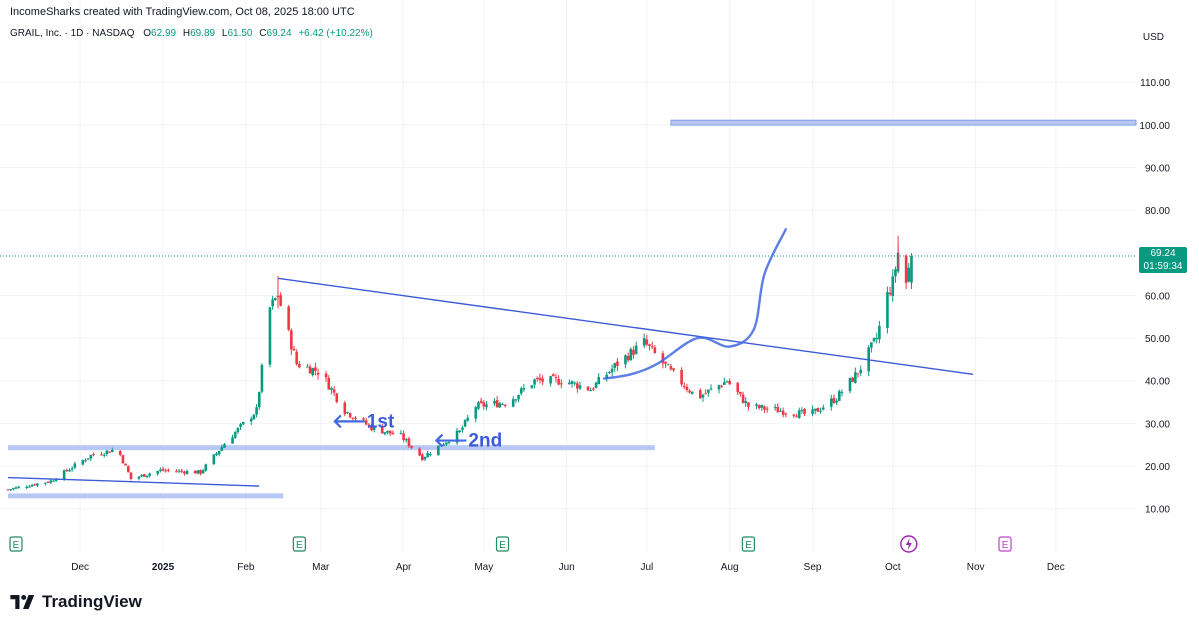 The image size is (1199, 627). I want to click on change-value: +6.42 (+10.22%), so click(335, 33).